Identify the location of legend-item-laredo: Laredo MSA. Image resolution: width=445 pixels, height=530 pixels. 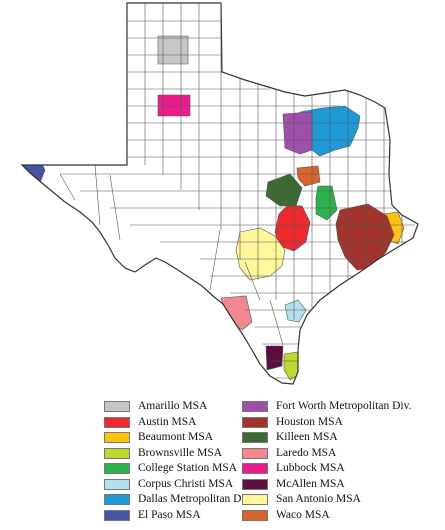
(326, 454).